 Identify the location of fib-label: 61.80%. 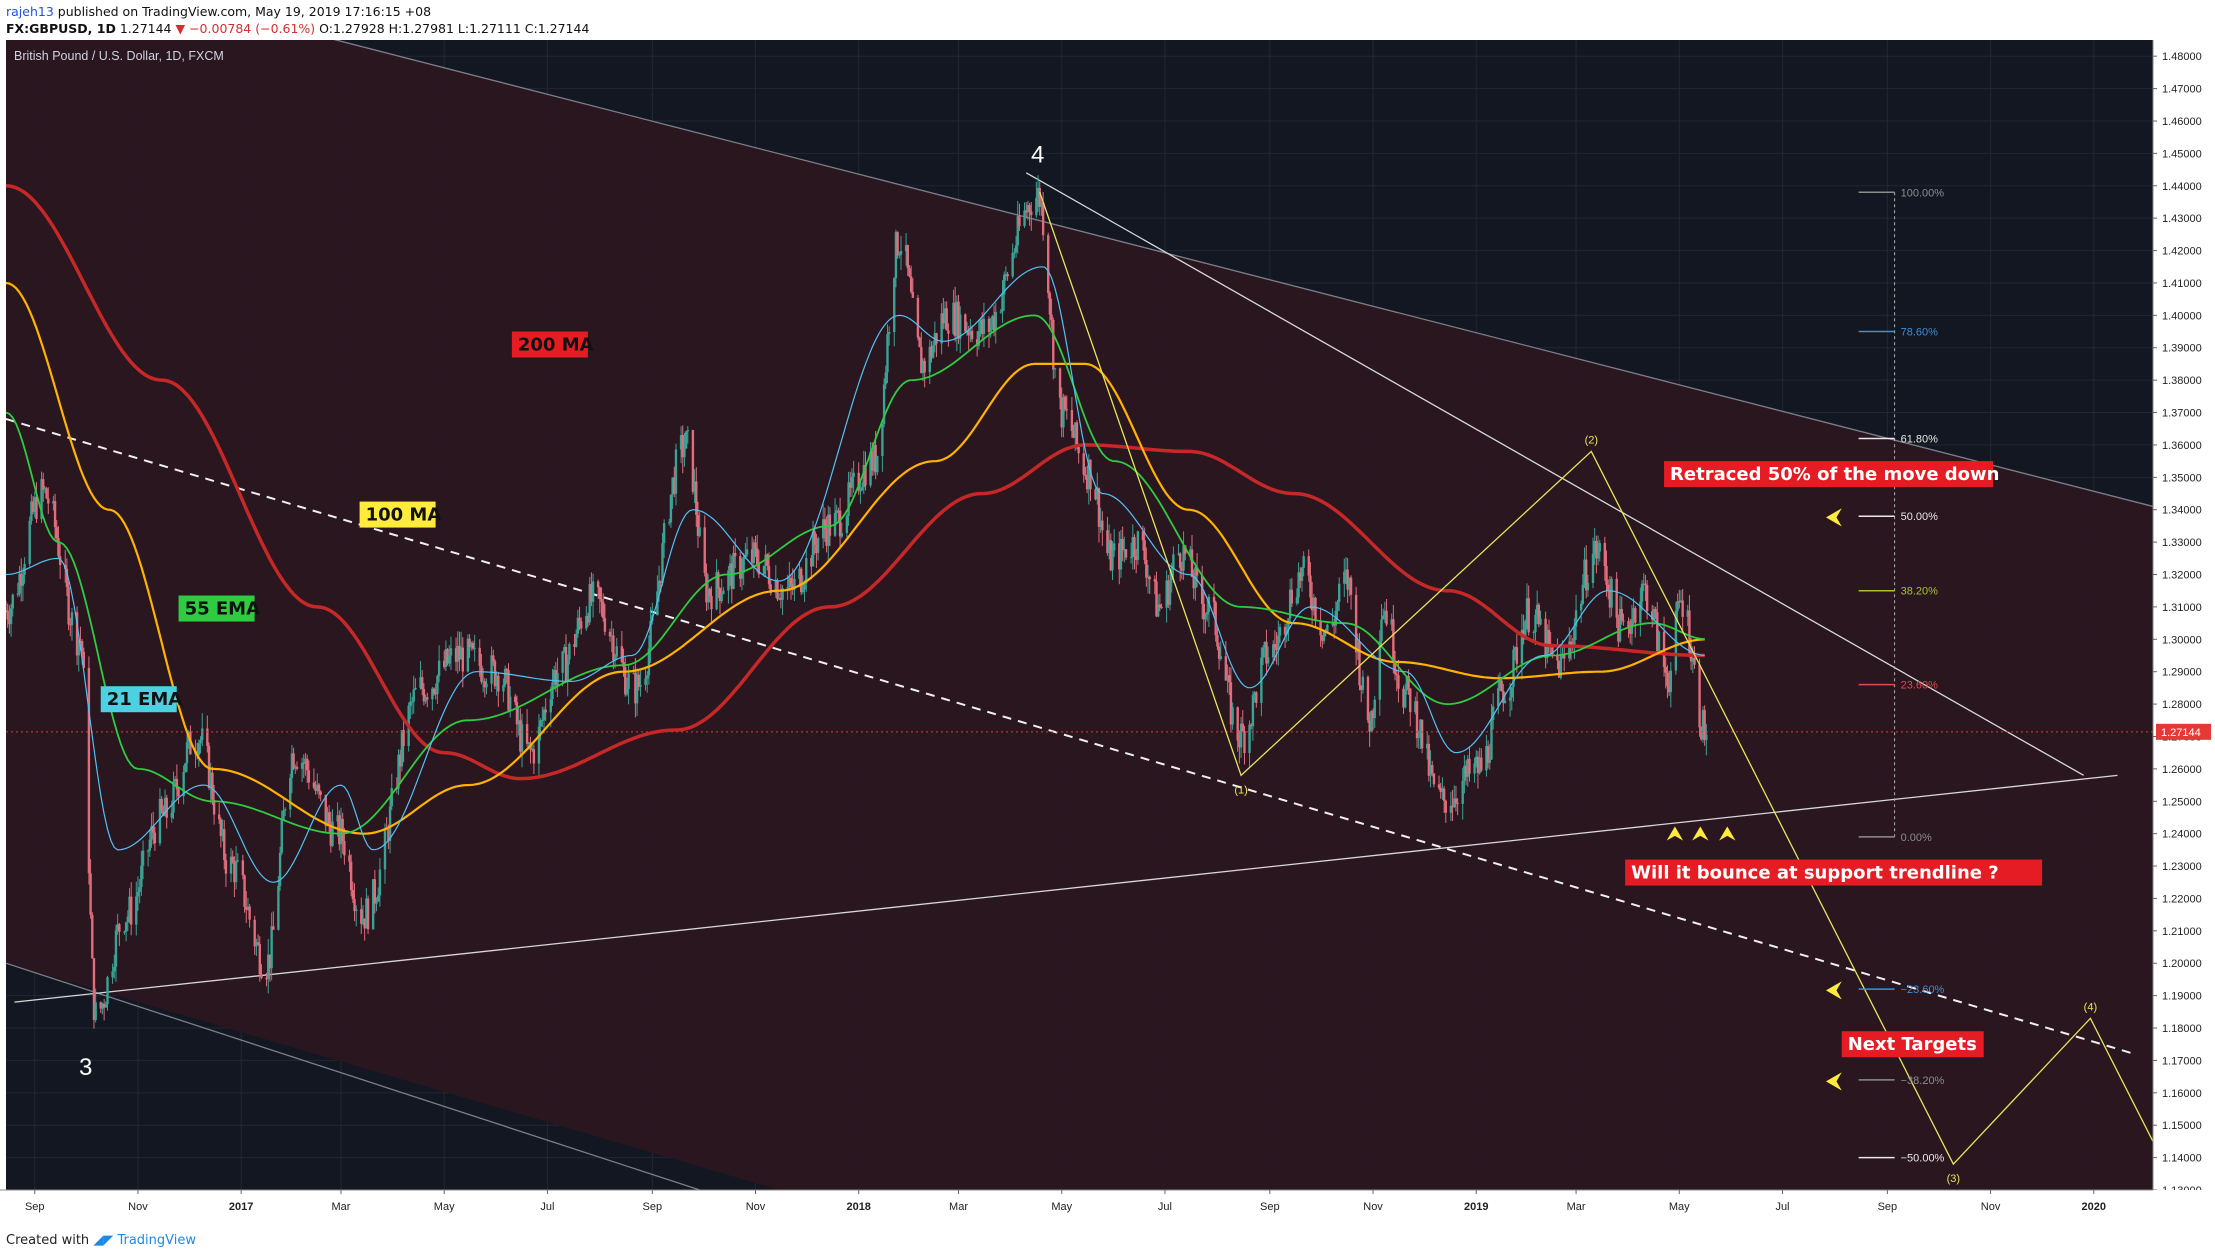
(1920, 439).